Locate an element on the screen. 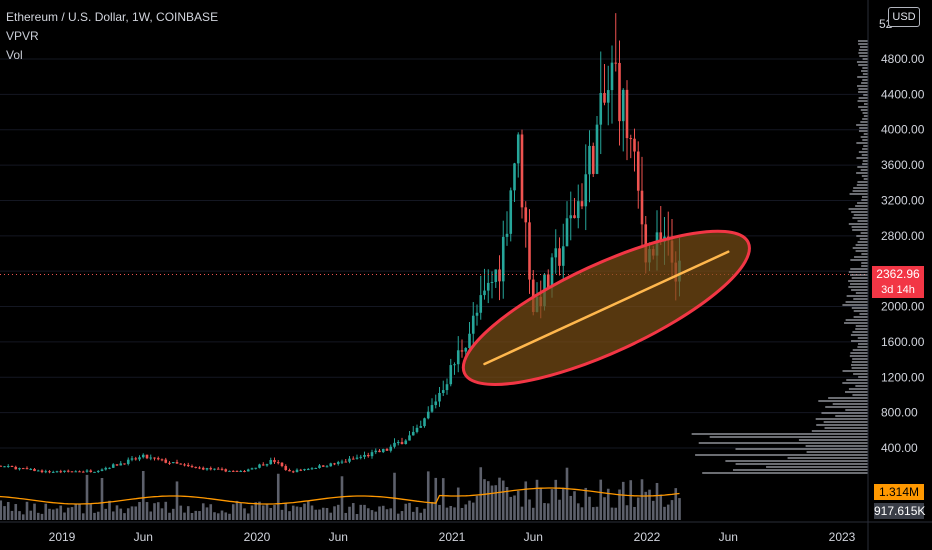 This screenshot has width=932, height=550. price-tick-label: 3200.00 is located at coordinates (903, 200).